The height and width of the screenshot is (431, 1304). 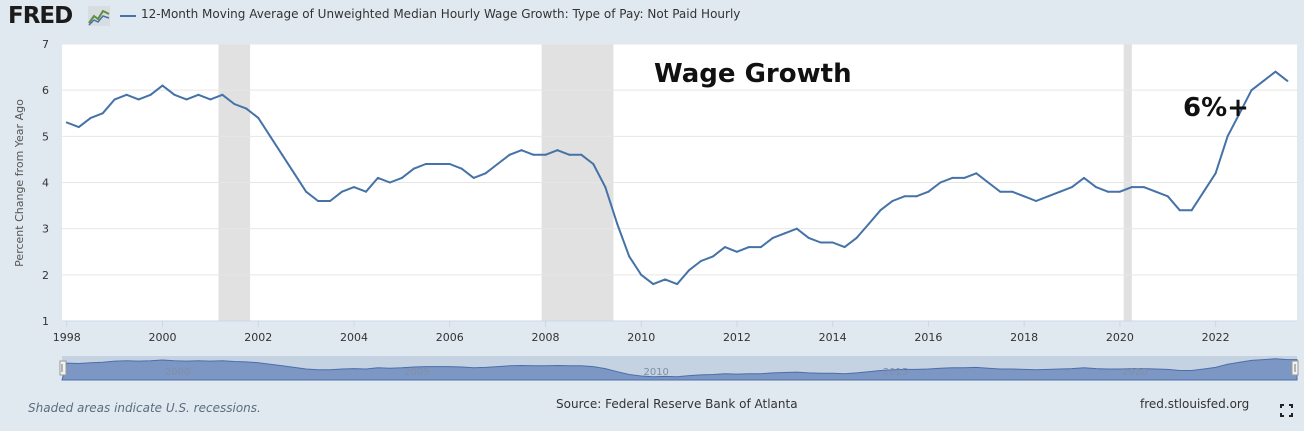 I want to click on y-tick-label: 5, so click(x=45, y=136).